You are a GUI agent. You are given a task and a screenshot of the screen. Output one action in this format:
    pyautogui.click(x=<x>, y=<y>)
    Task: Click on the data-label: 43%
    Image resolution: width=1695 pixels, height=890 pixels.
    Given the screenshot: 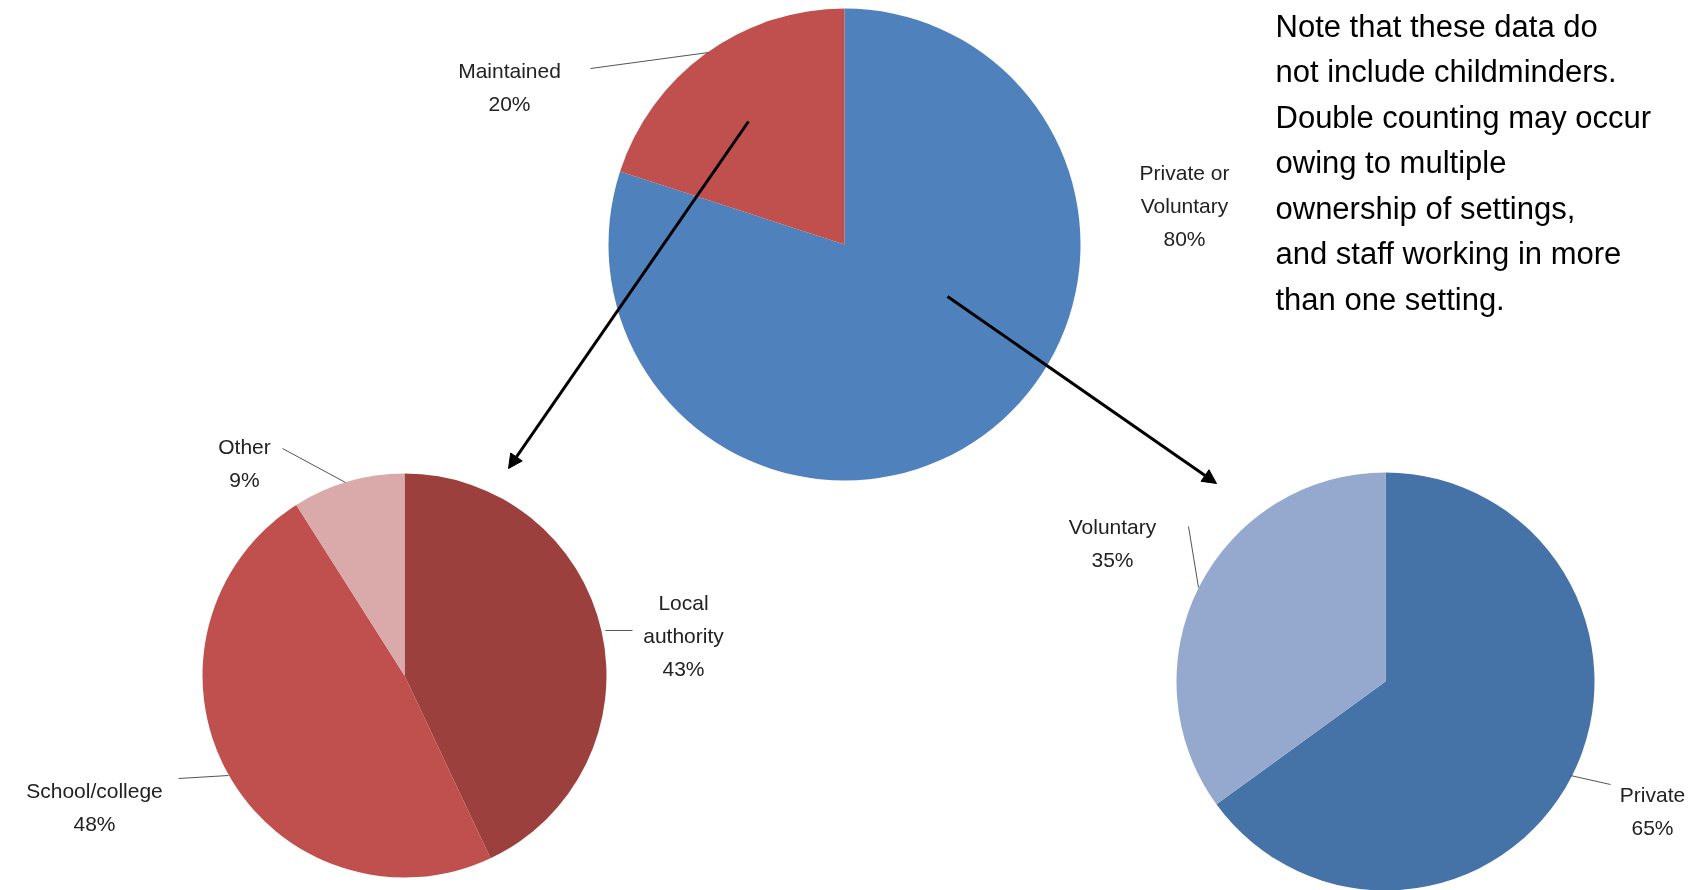 What is the action you would take?
    pyautogui.click(x=683, y=669)
    